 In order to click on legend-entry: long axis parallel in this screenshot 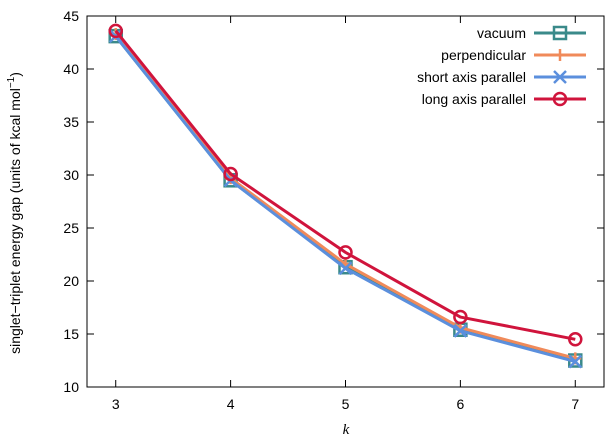, I will do `click(504, 99)`.